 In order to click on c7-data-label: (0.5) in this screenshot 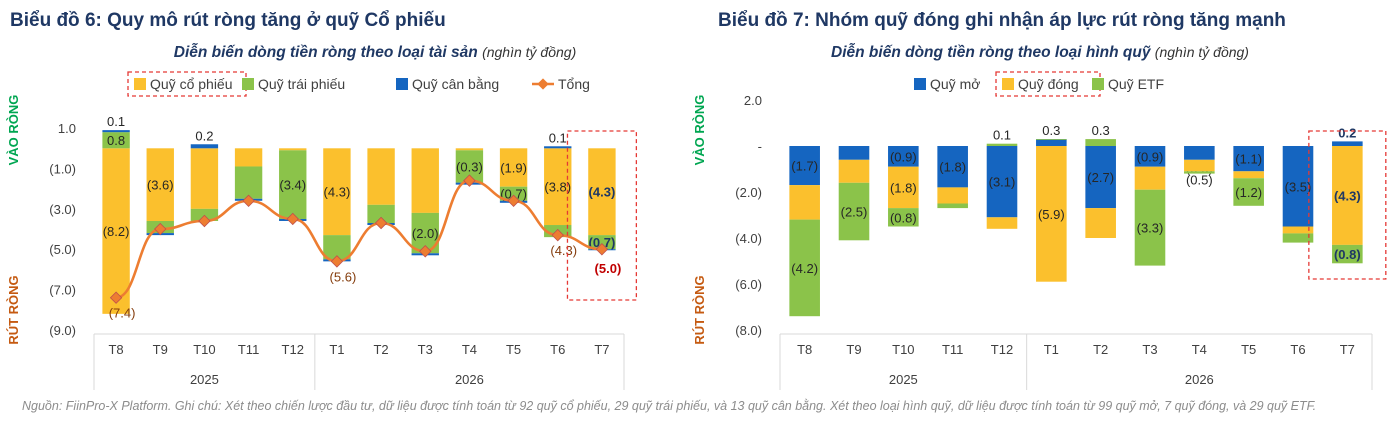, I will do `click(1199, 179)`.